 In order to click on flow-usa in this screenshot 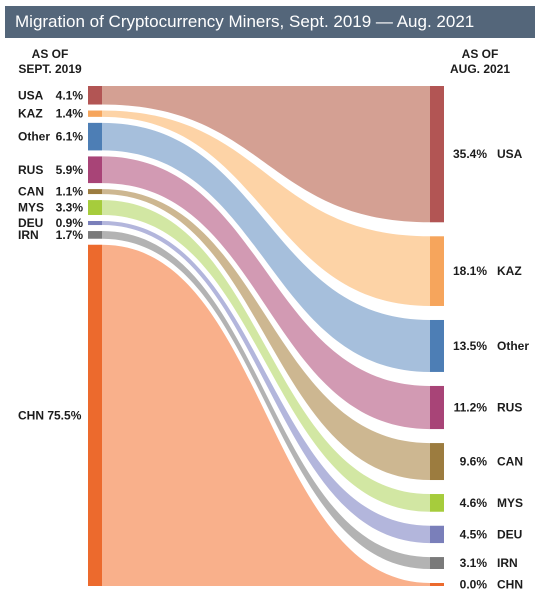, I will do `click(266, 154)`.